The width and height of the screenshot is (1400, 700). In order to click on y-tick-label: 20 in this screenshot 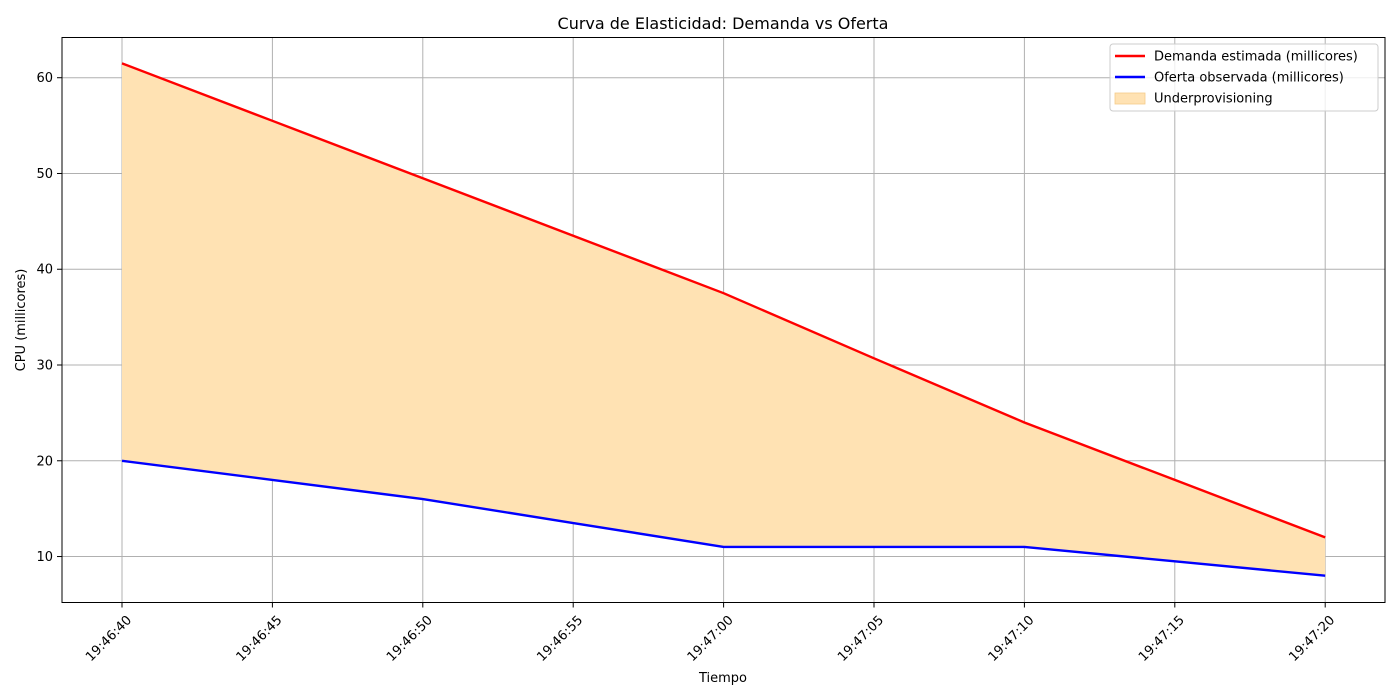, I will do `click(44, 461)`.